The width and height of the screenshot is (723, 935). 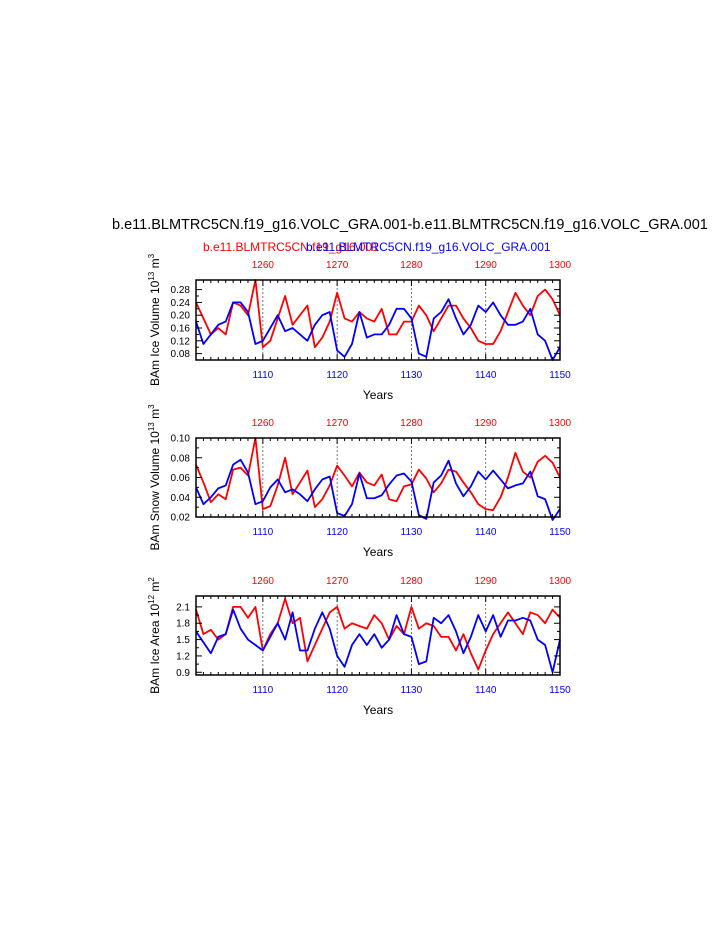 I want to click on y-tick-label: 1.2, so click(x=183, y=656).